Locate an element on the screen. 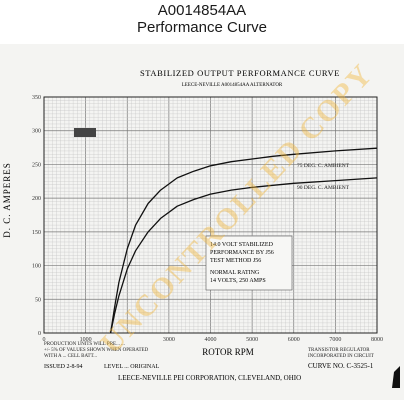  x-tick-label: 4000 is located at coordinates (211, 340).